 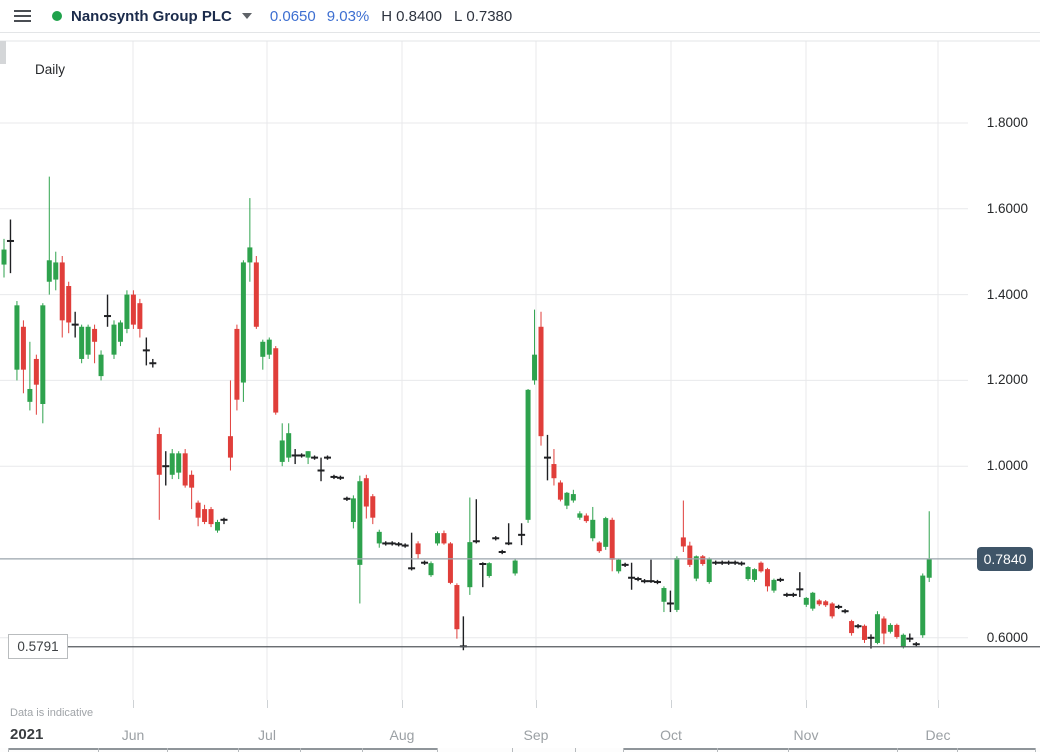 What do you see at coordinates (402, 735) in the screenshot?
I see `month-label: Aug` at bounding box center [402, 735].